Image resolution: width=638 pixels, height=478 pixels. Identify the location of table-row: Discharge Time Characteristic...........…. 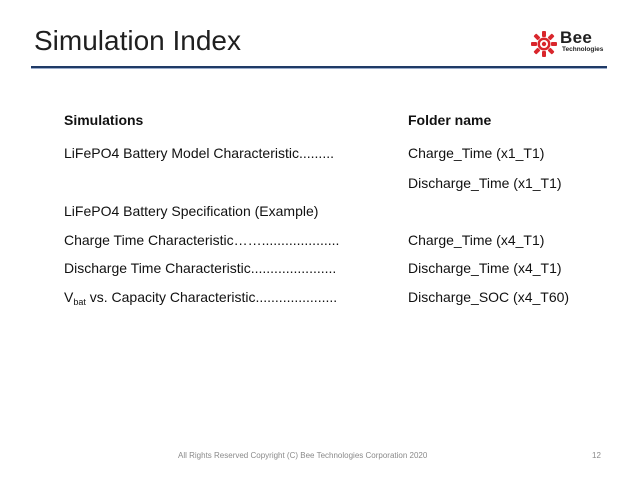
(319, 268).